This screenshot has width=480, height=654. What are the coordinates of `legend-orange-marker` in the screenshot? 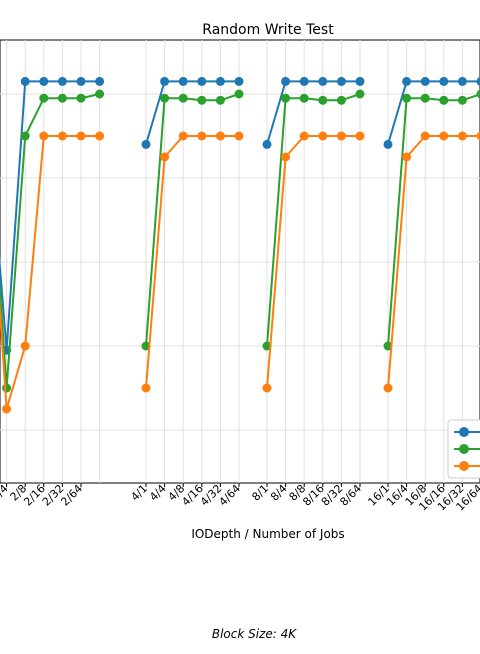 It's located at (464, 466).